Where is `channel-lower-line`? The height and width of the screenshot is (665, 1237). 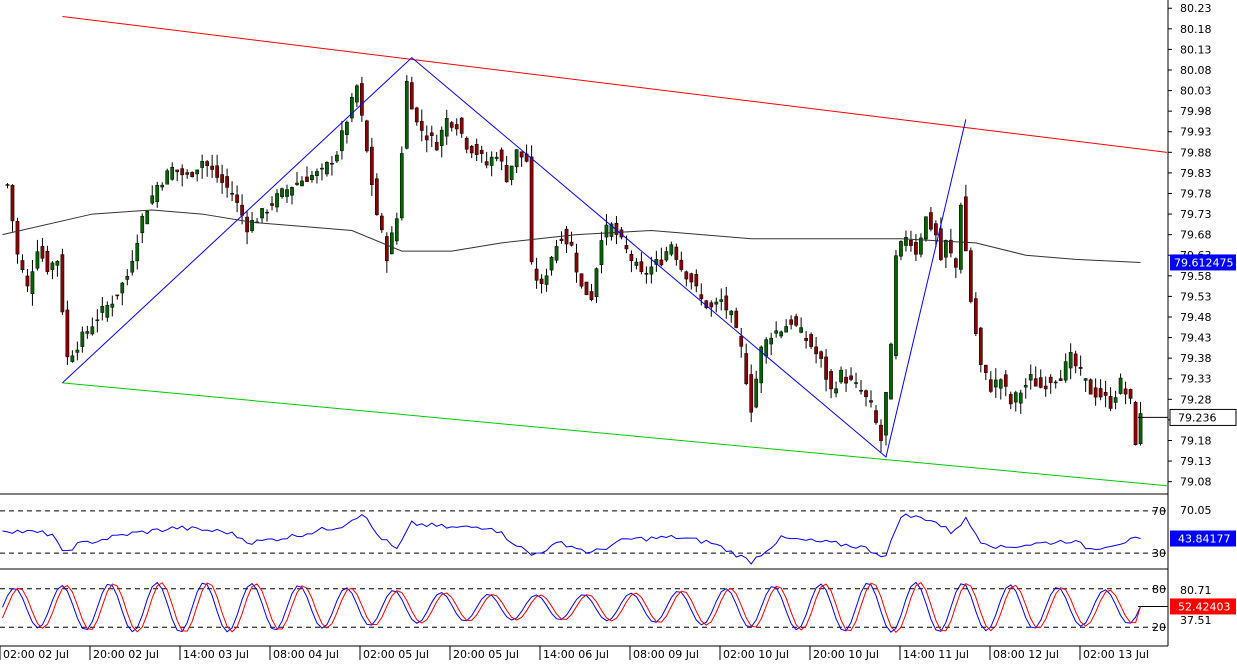
channel-lower-line is located at coordinates (615, 434).